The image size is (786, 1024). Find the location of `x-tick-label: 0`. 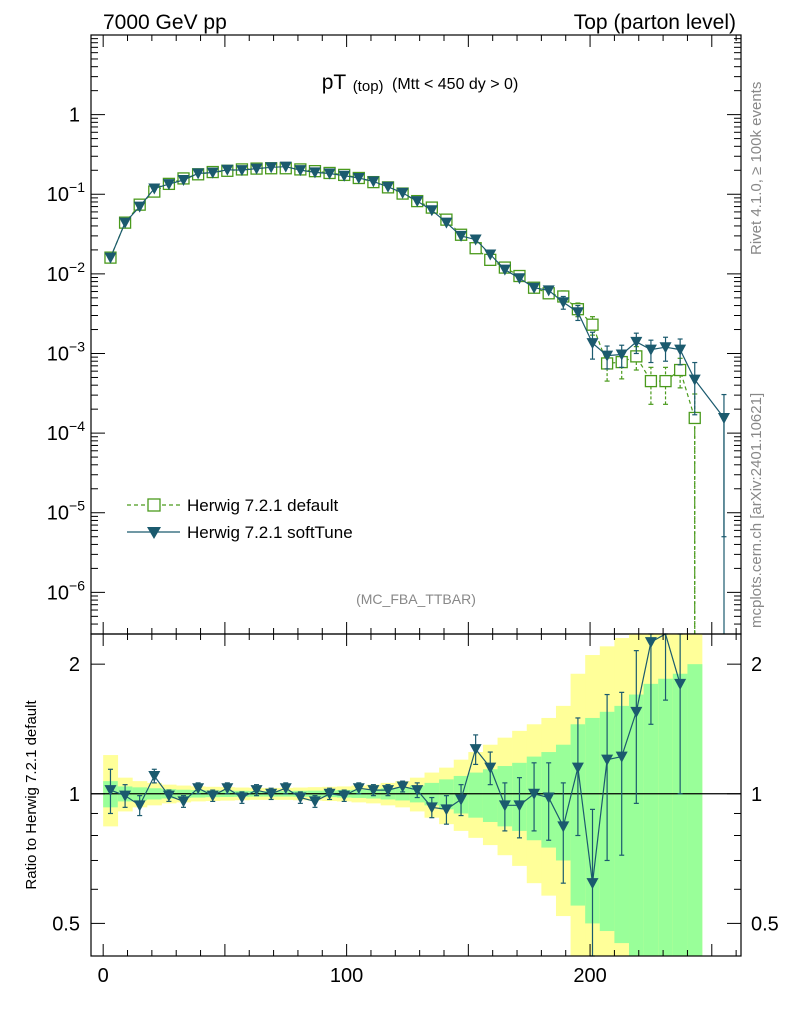

x-tick-label: 0 is located at coordinates (103, 976).